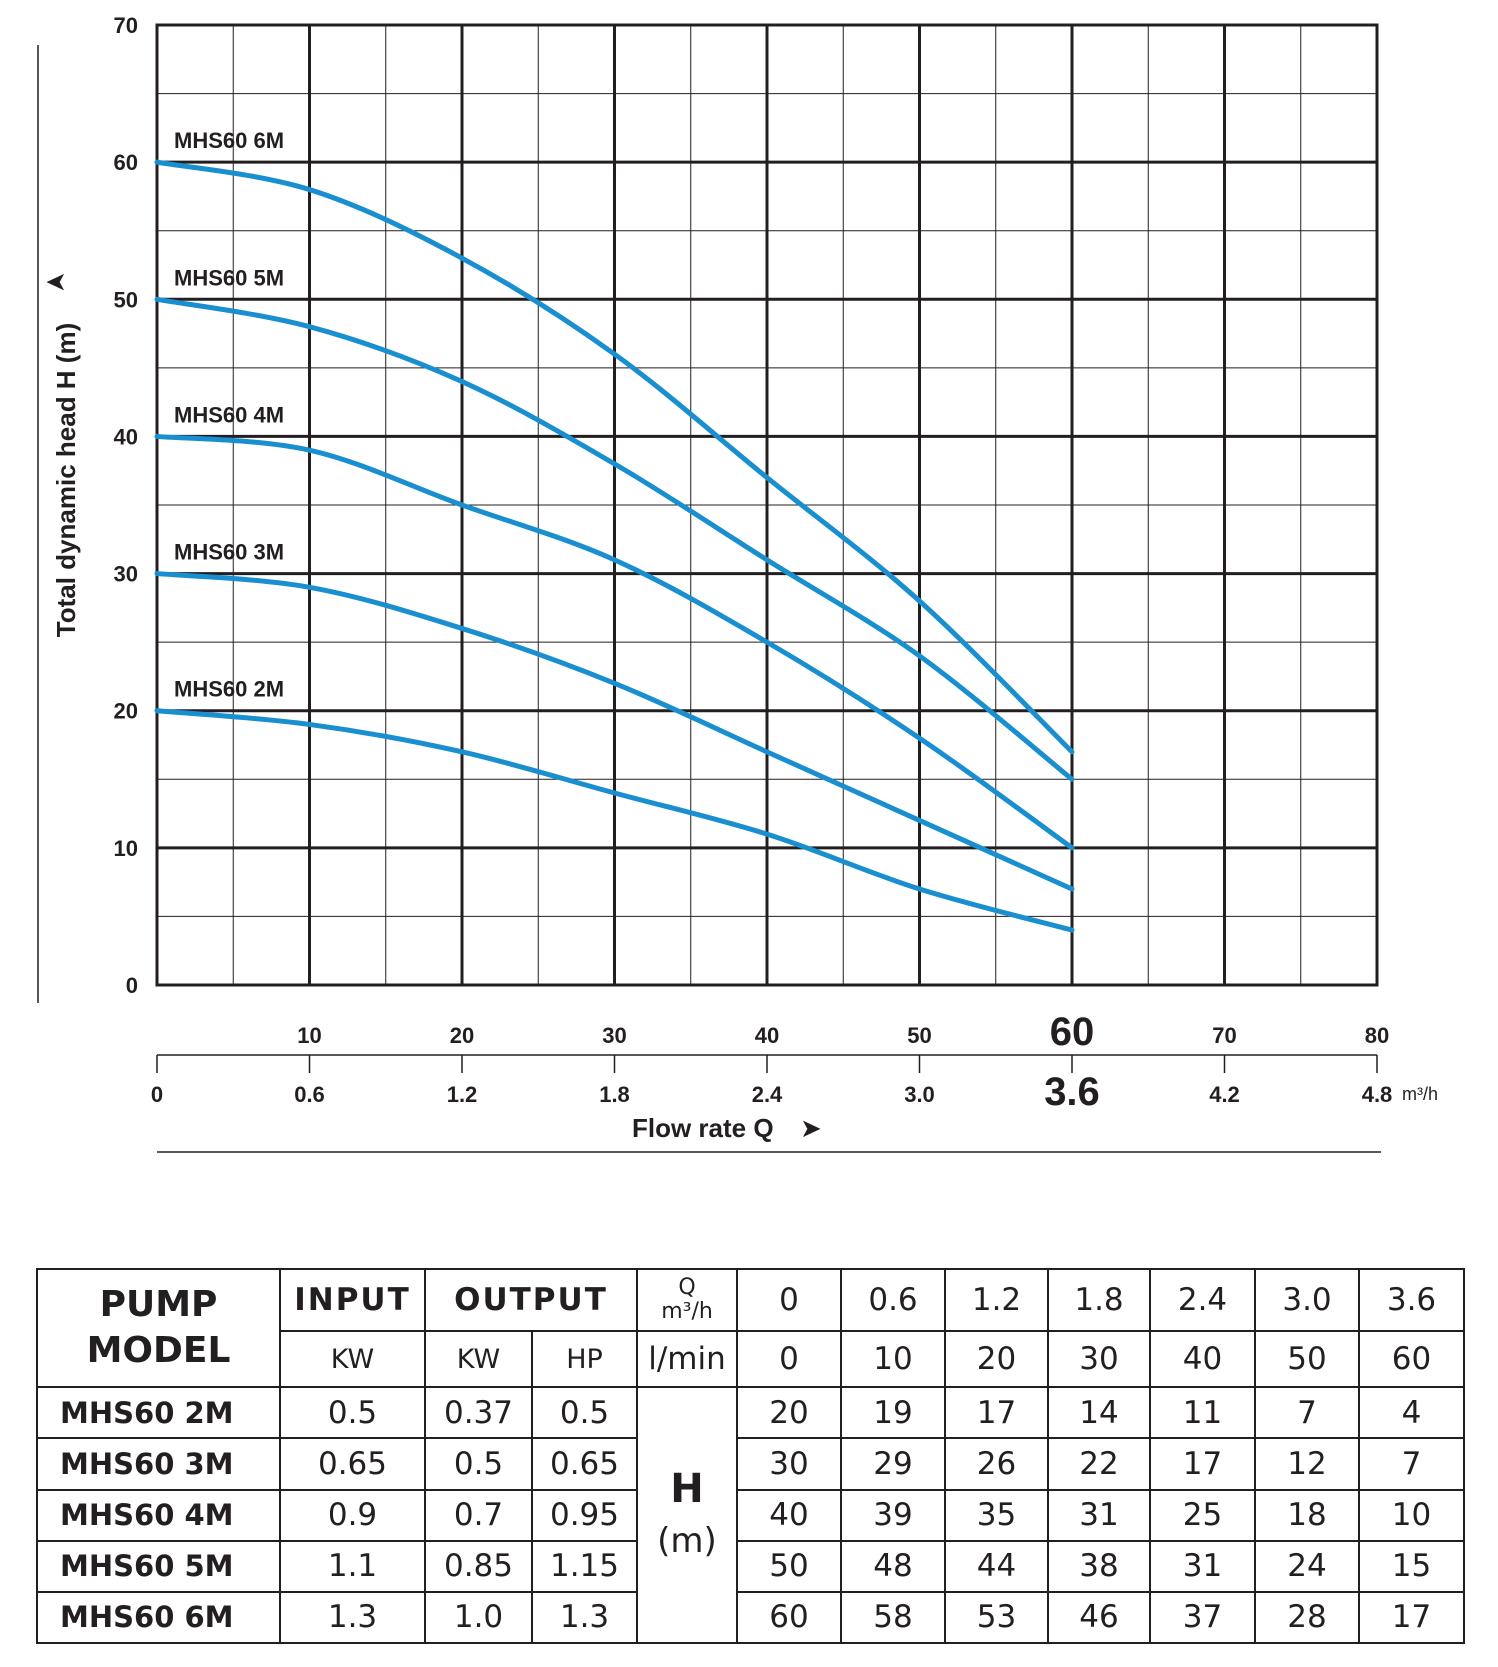  I want to click on head-cell: 58, so click(893, 1617).